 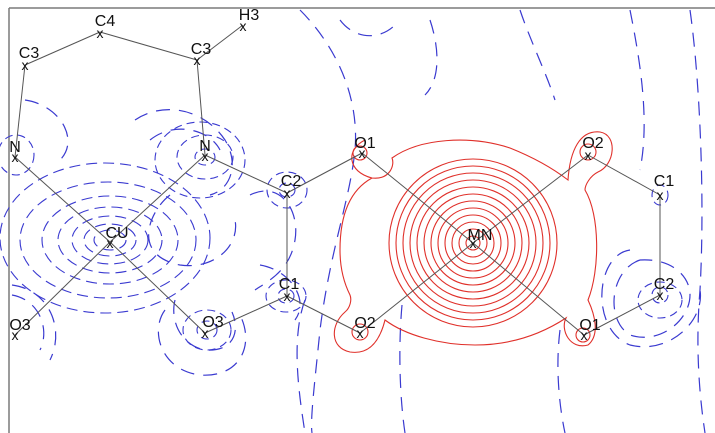 I want to click on atom-label-o3-mid: O3, so click(x=212, y=322).